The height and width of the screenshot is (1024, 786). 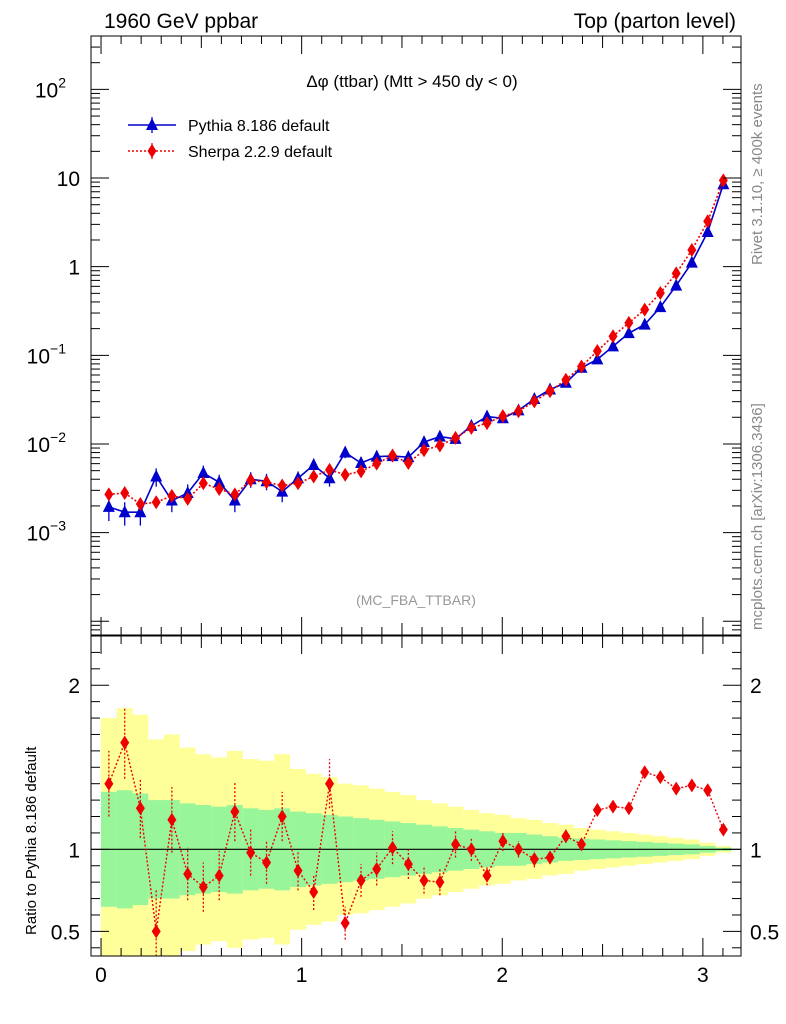 I want to click on y-tick-label: 10⁻³, so click(x=47, y=532).